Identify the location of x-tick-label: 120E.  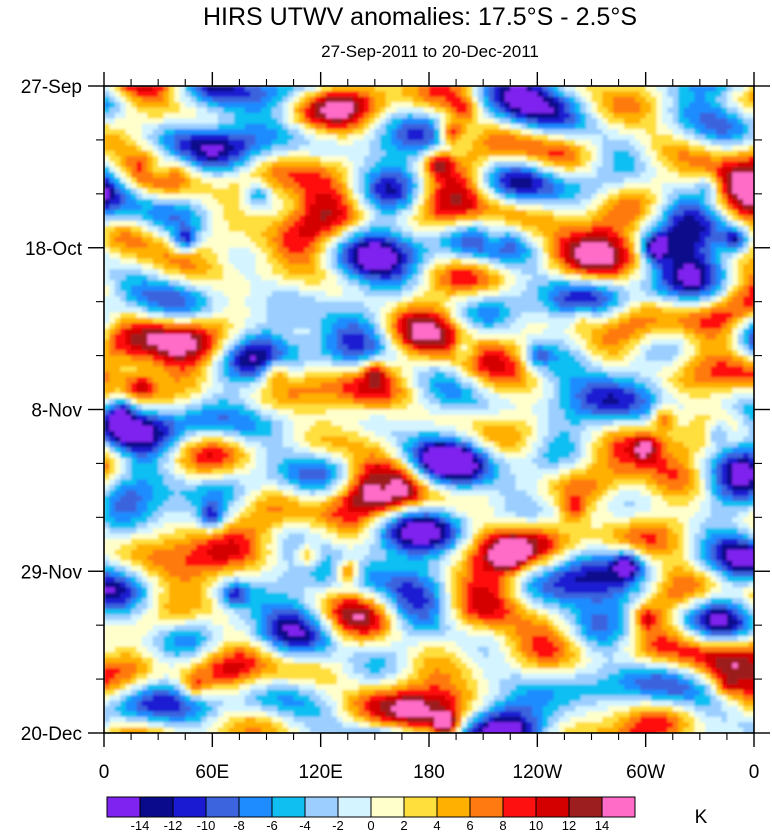
(320, 772).